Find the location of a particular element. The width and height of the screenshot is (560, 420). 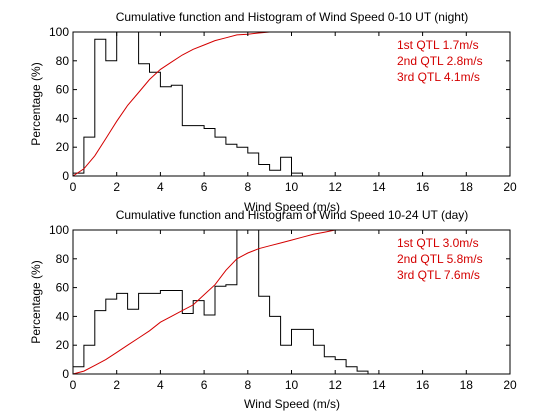

quartile-1-annotation: 1st QTL 1.7m/s is located at coordinates (438, 45).